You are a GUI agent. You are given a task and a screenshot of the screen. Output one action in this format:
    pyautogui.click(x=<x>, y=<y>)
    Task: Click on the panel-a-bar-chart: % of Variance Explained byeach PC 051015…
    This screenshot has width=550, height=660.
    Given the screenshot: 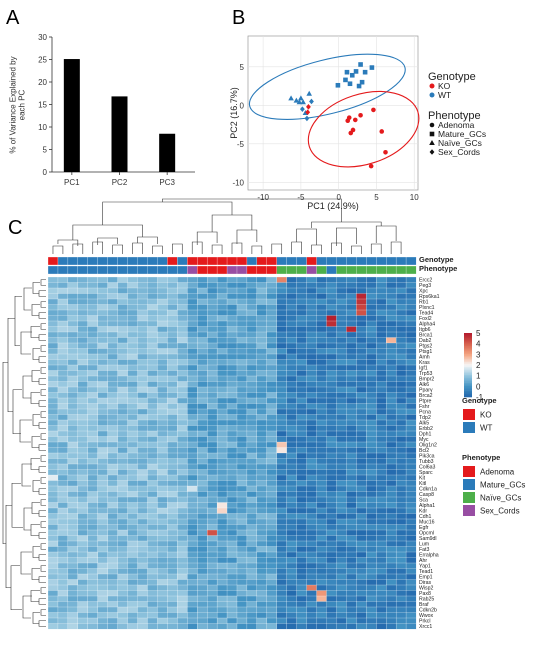 What is the action you would take?
    pyautogui.click(x=102, y=110)
    